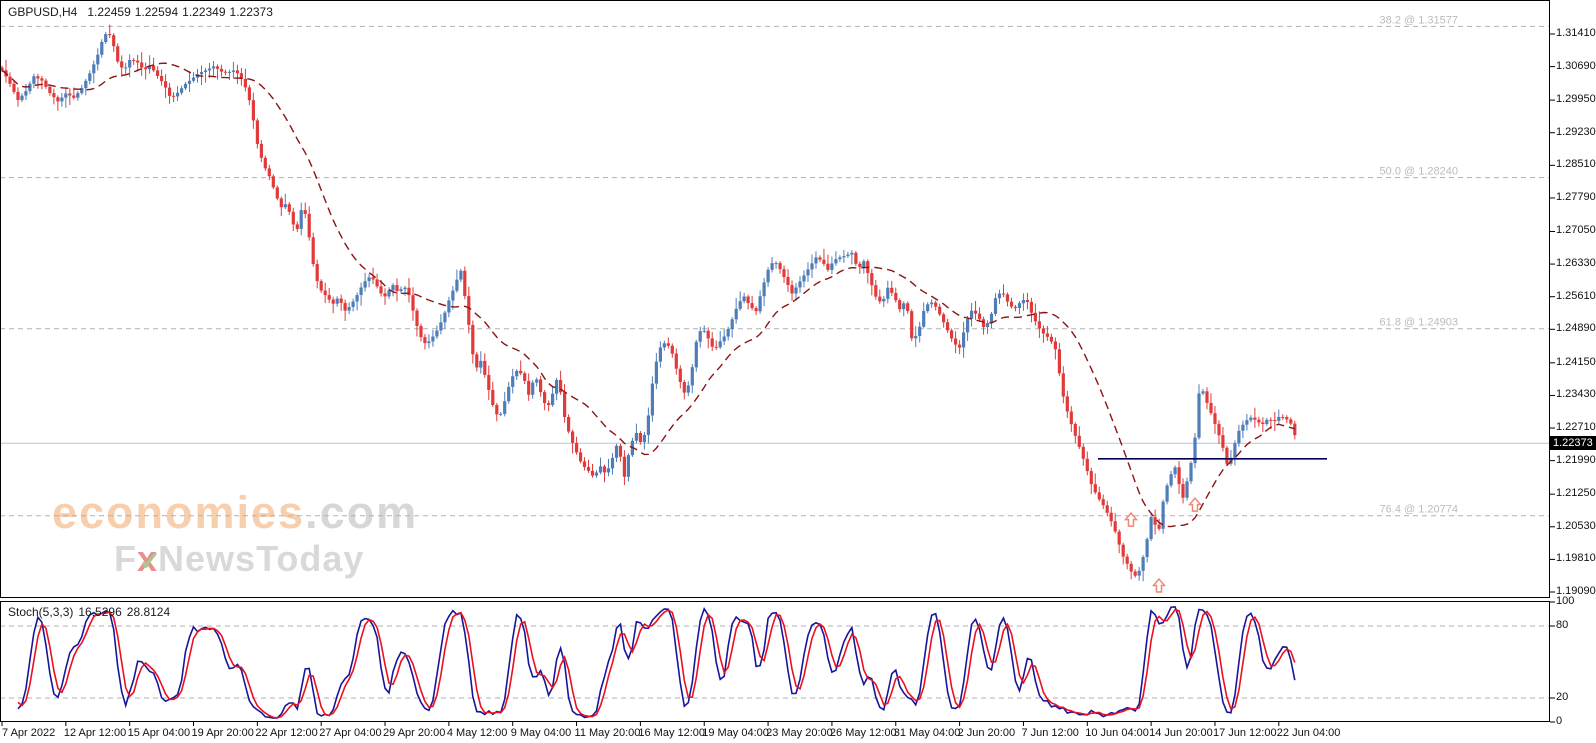 The height and width of the screenshot is (743, 1596). Describe the element at coordinates (148, 612) in the screenshot. I see `stochastic-d-value: 28.8124` at that location.